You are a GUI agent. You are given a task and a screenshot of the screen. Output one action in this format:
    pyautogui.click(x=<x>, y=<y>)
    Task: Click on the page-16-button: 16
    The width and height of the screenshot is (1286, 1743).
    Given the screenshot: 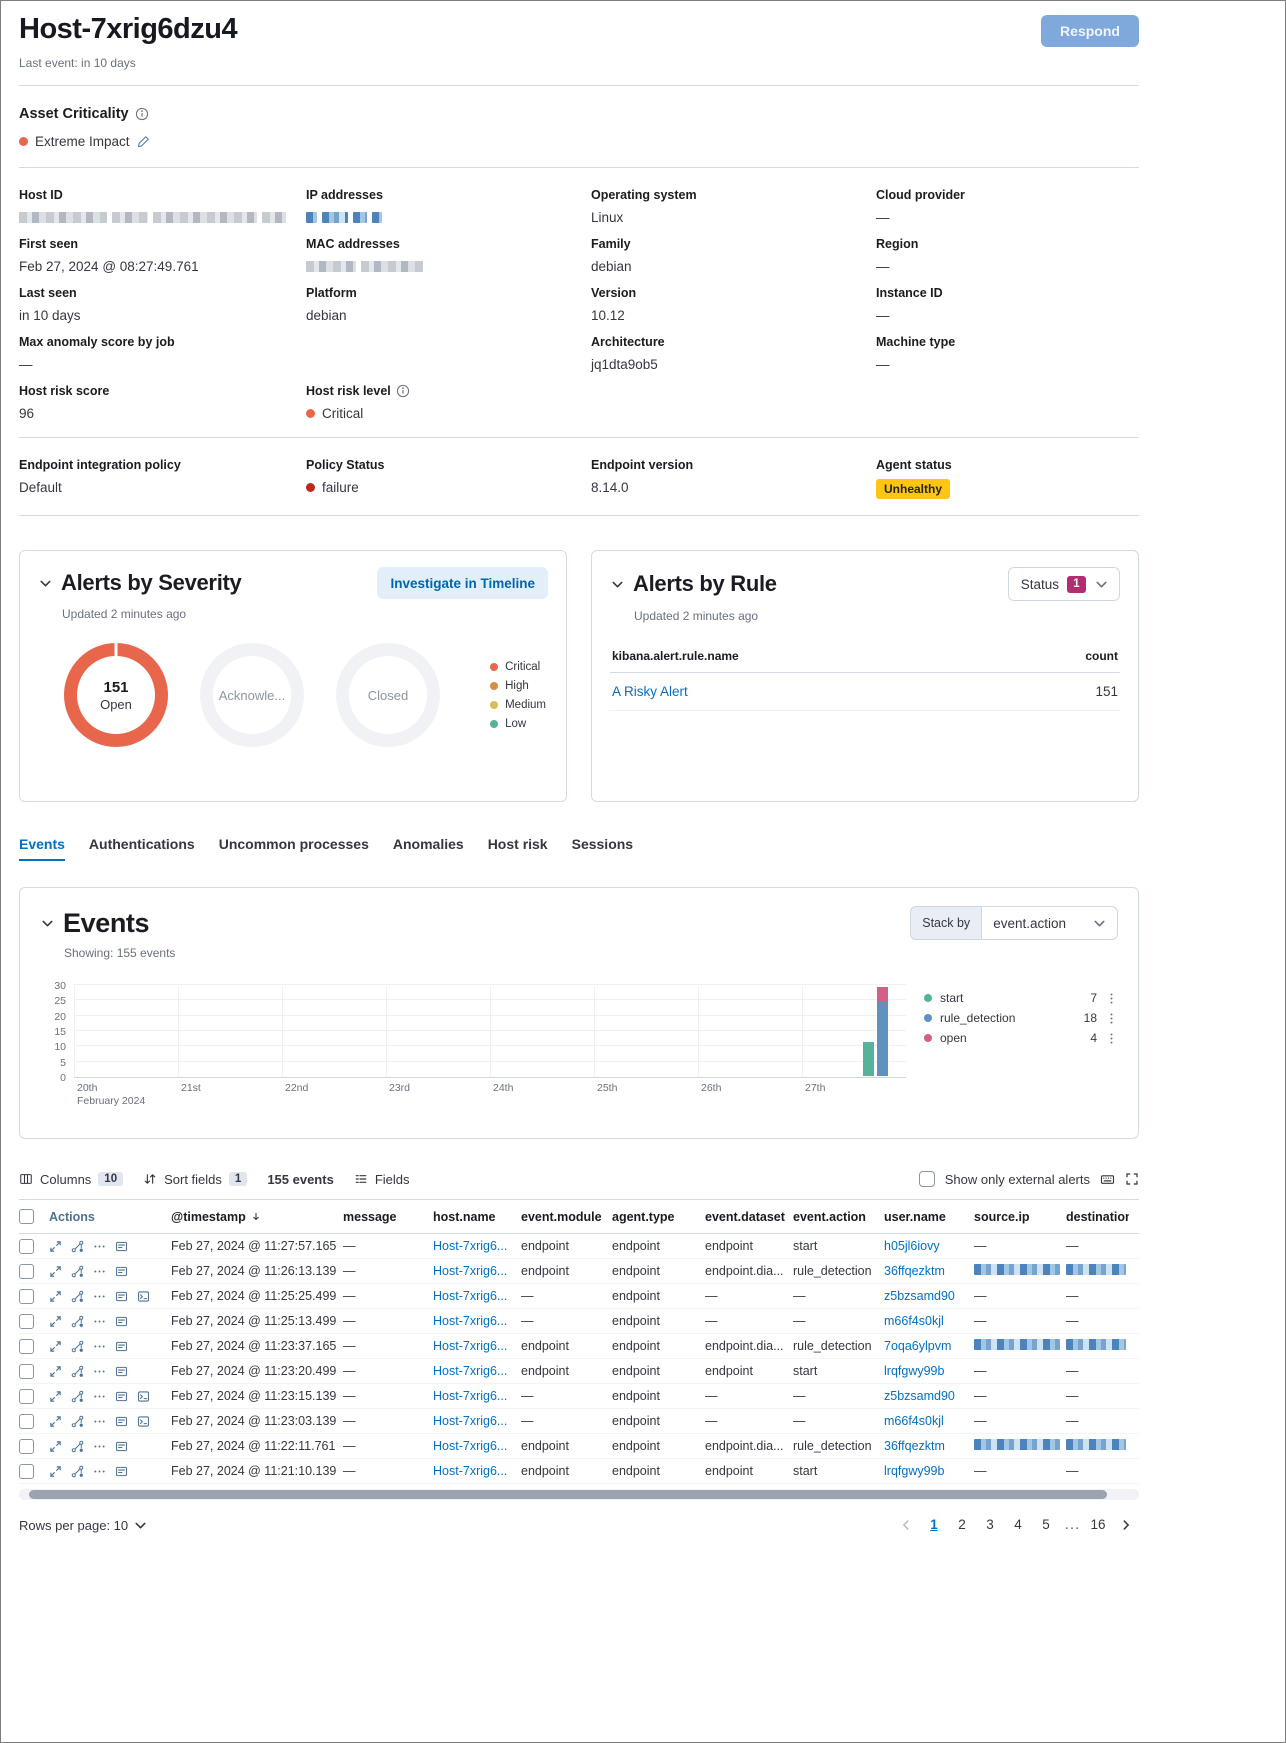 What is the action you would take?
    pyautogui.click(x=1098, y=1524)
    